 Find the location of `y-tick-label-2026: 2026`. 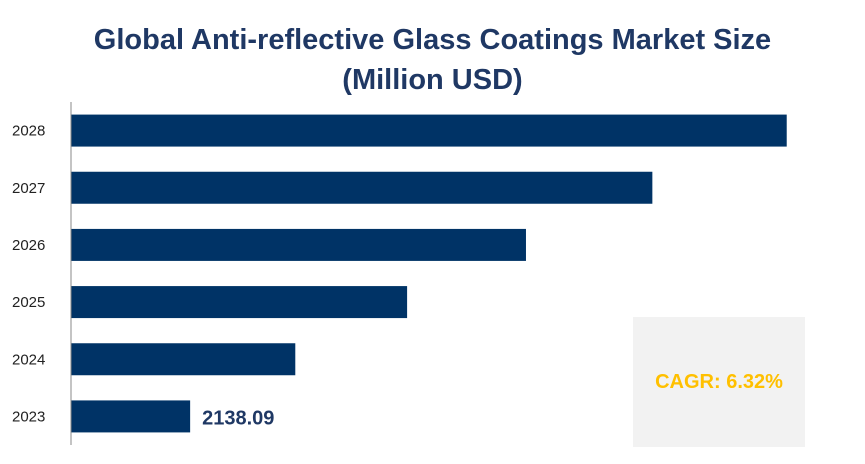

y-tick-label-2026: 2026 is located at coordinates (28, 245).